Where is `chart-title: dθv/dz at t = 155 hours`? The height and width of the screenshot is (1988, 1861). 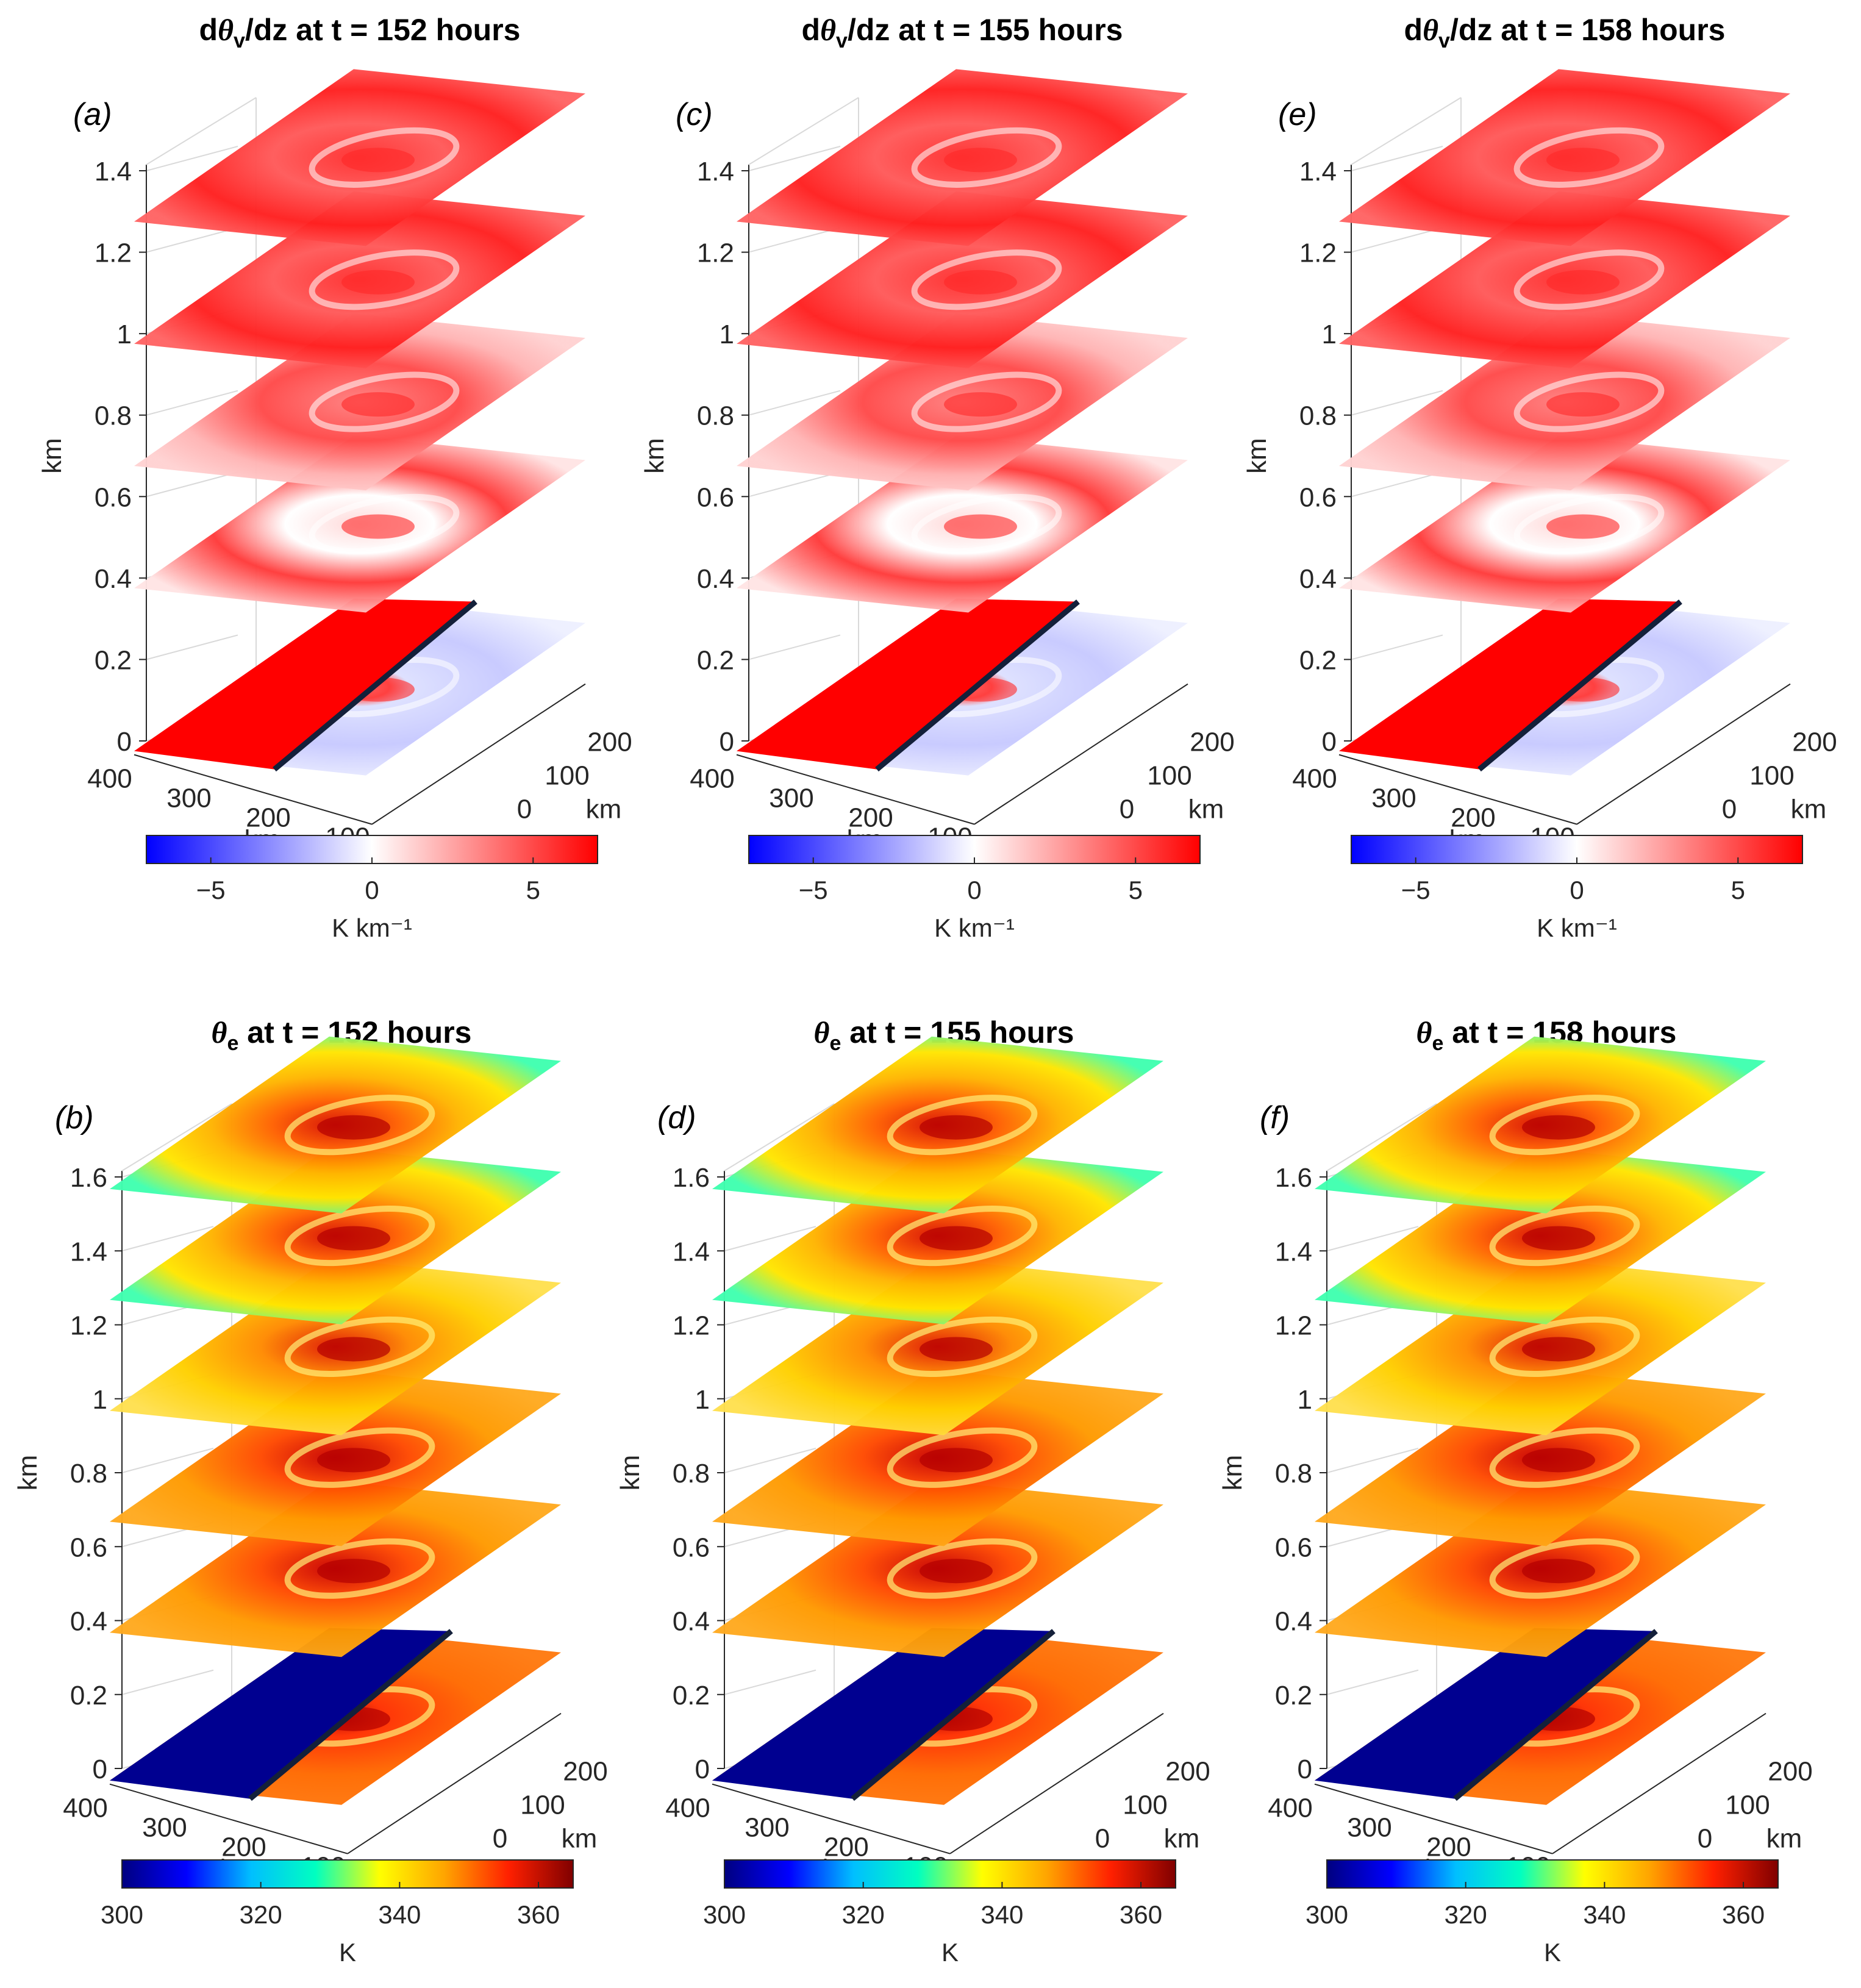
chart-title: dθv/dz at t = 155 hours is located at coordinates (962, 32).